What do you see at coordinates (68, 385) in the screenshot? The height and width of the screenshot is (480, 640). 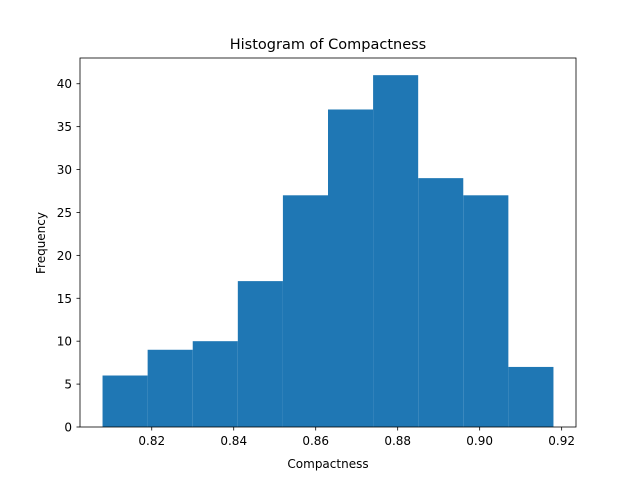 I see `y-tick-label: 5` at bounding box center [68, 385].